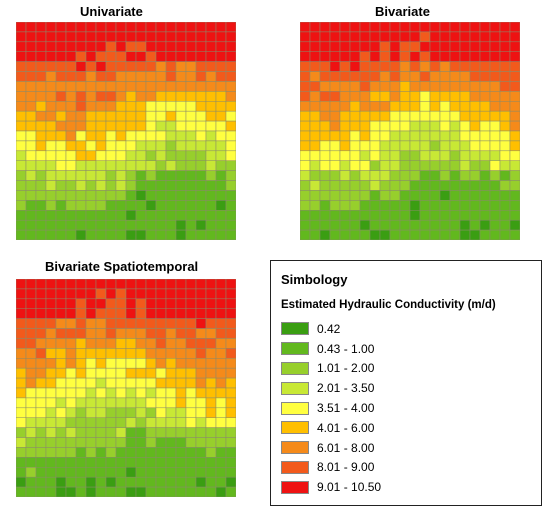 This screenshot has width=550, height=514. I want to click on legend-label: 2.01 - 3.50, so click(346, 388).